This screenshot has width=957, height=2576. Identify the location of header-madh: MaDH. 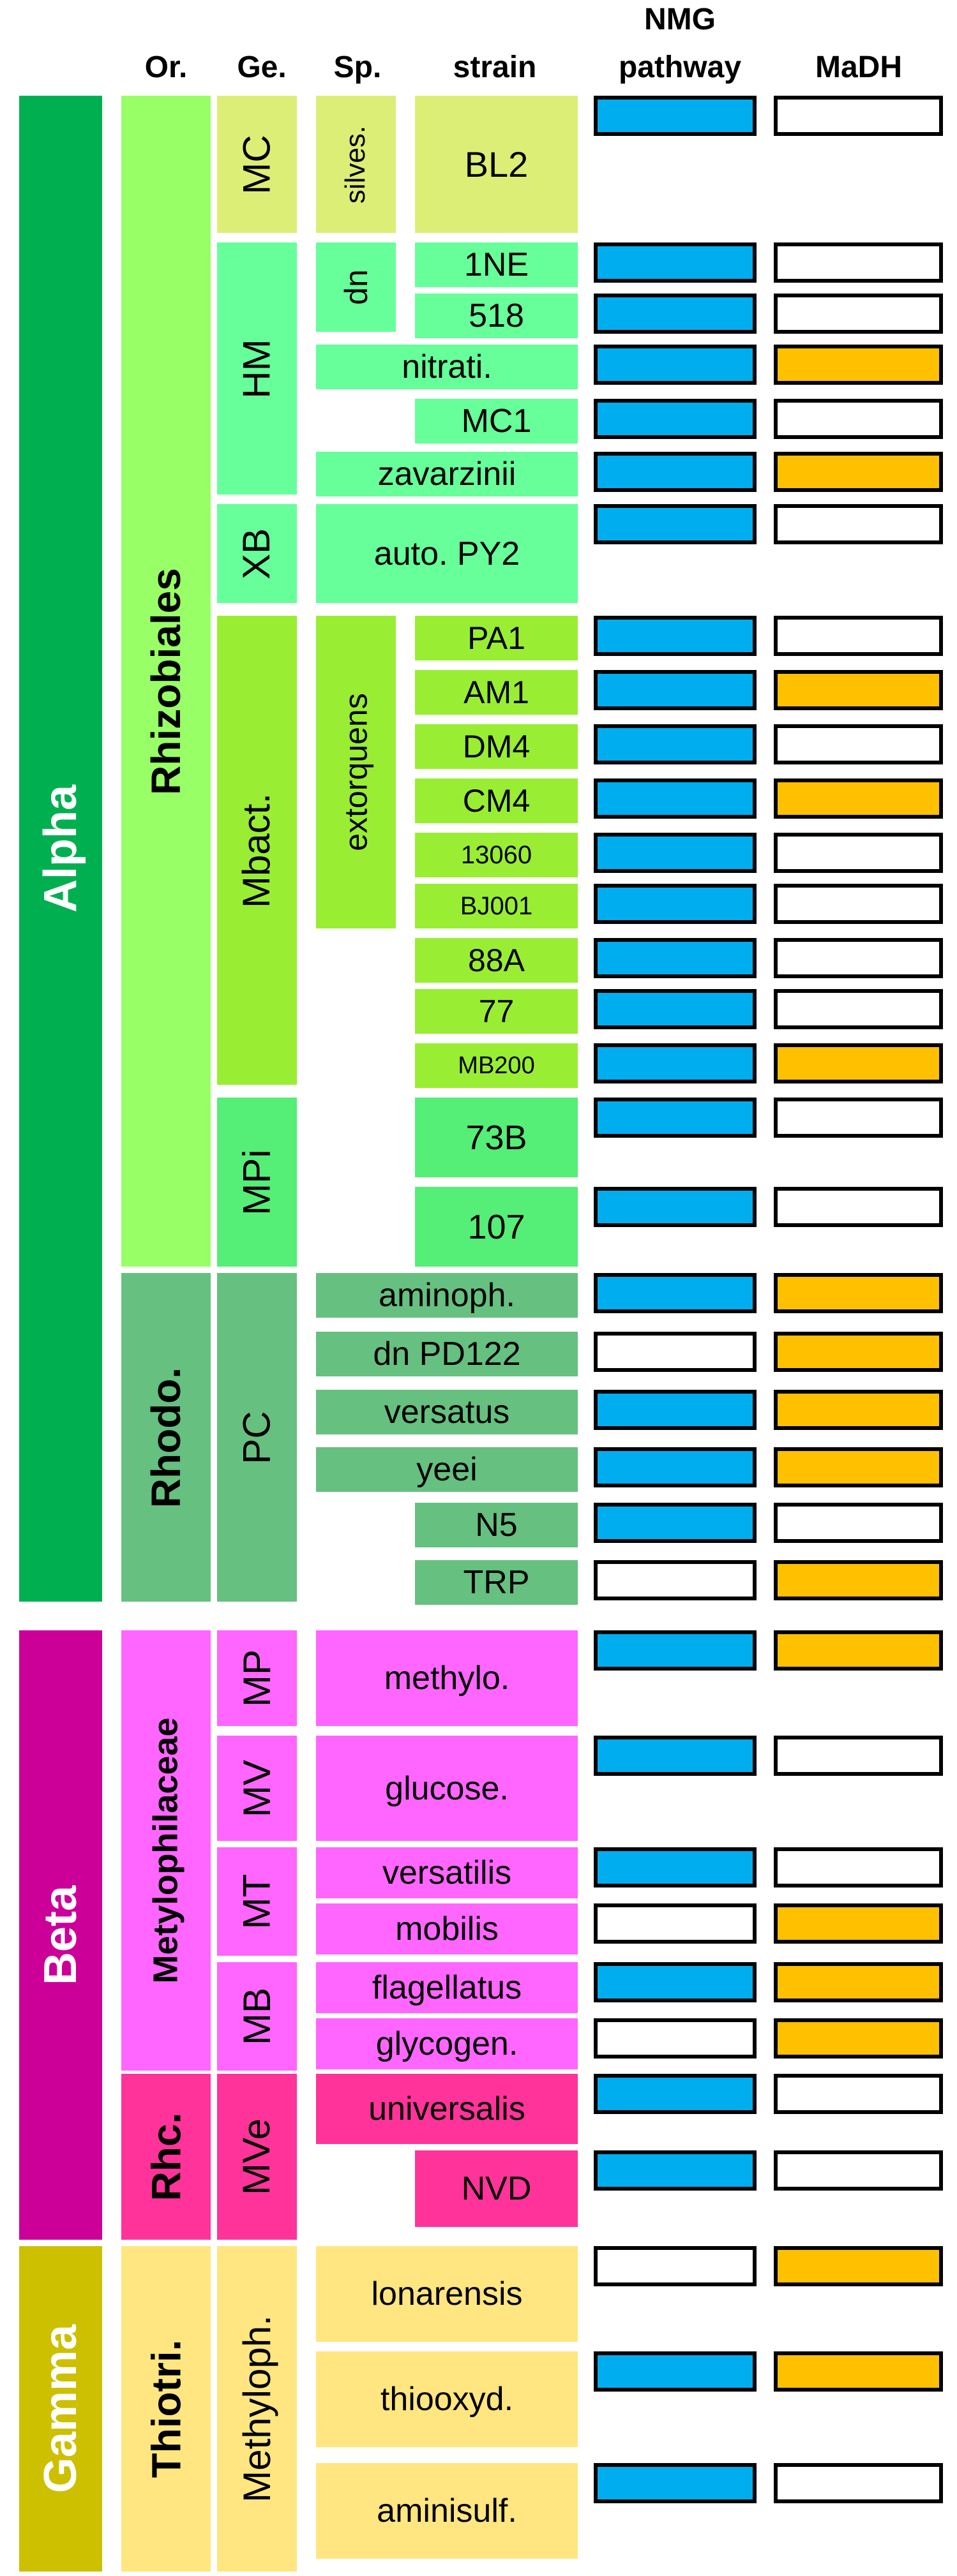
(858, 67).